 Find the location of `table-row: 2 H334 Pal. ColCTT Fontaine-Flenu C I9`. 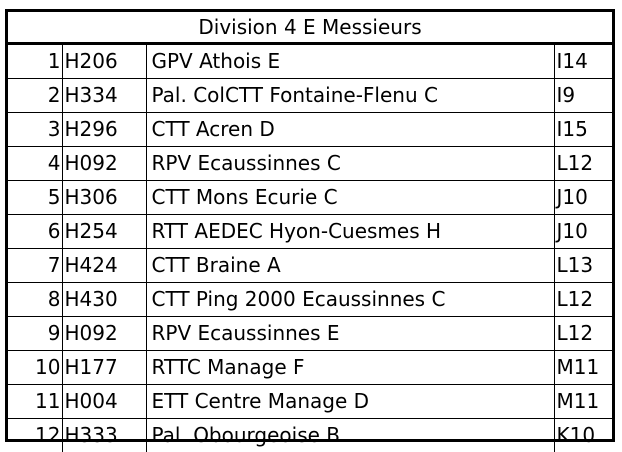

table-row: 2 H334 Pal. ColCTT Fontaine-Flenu C I9 is located at coordinates (310, 96).